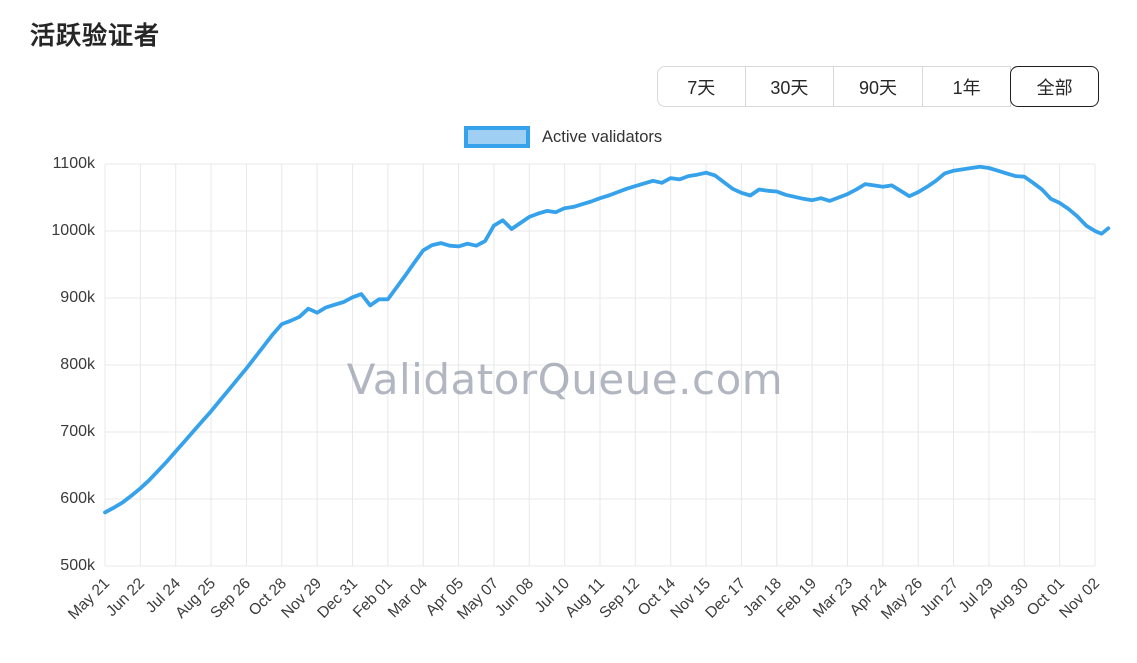 The image size is (1137, 663). Describe the element at coordinates (790, 86) in the screenshot. I see `range-button-30d: 30天` at that location.